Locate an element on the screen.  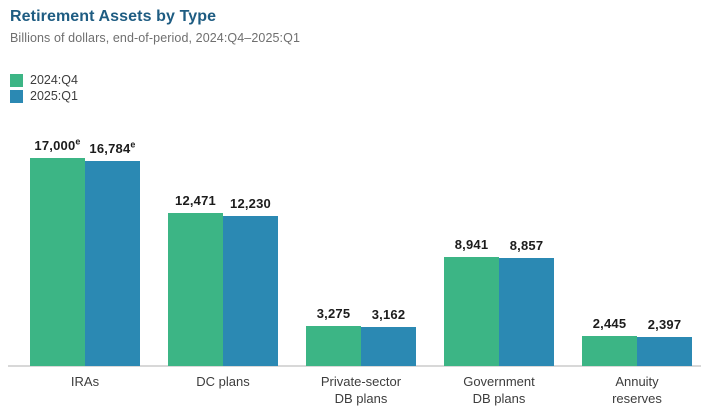
value-label: 12,230 is located at coordinates (250, 204).